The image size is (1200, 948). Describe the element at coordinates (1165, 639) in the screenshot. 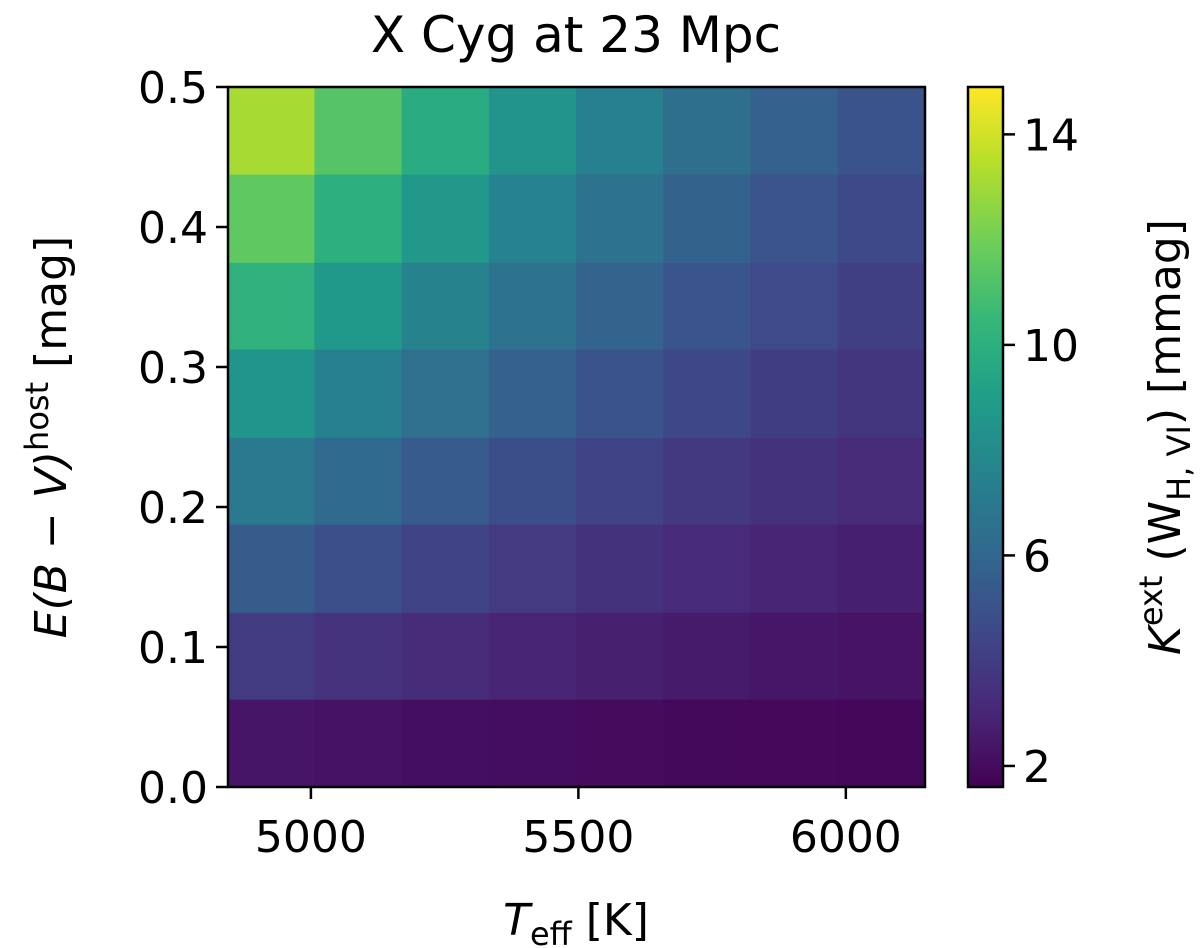

I see `cbar-label-part: K` at that location.